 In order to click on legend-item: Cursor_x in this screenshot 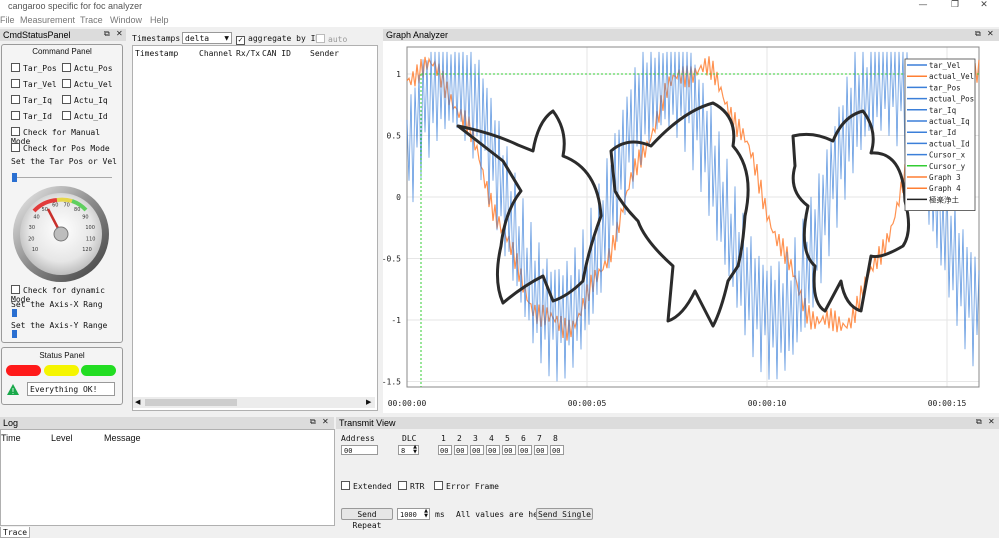, I will do `click(947, 155)`.